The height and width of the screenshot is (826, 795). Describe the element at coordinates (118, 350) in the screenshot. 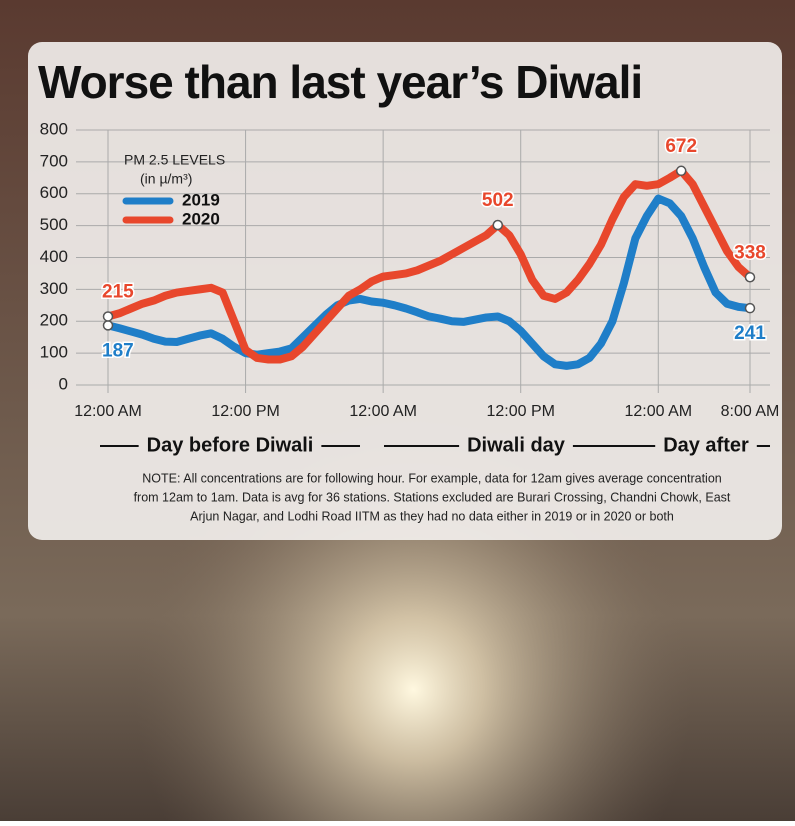

I see `value-label: 187` at that location.